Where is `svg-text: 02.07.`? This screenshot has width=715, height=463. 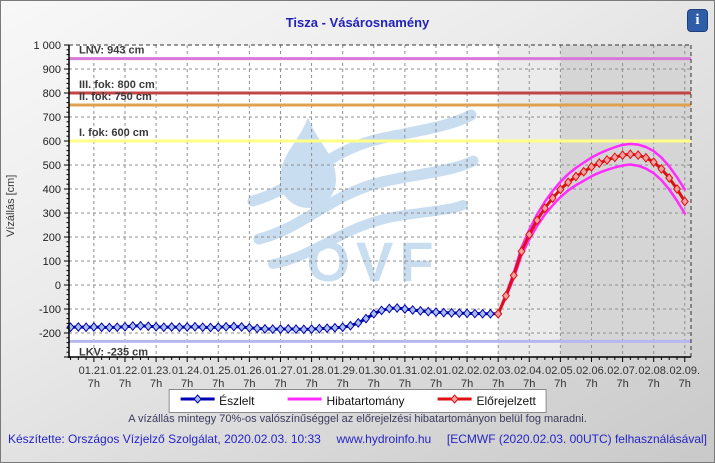
svg-text: 02.07. is located at coordinates (622, 371).